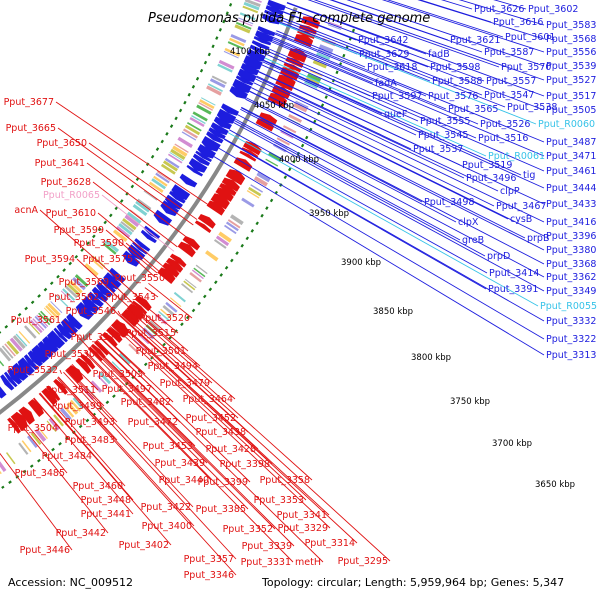 This screenshot has height=600, width=600. I want to click on gene-label: Pput_3399, so click(223, 482).